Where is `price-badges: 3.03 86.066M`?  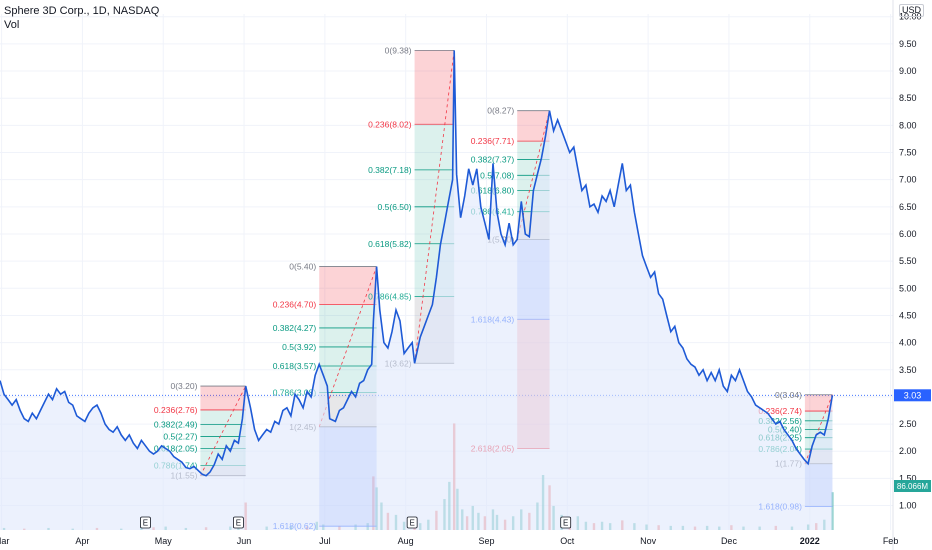 price-badges: 3.03 86.066M is located at coordinates (912, 440).